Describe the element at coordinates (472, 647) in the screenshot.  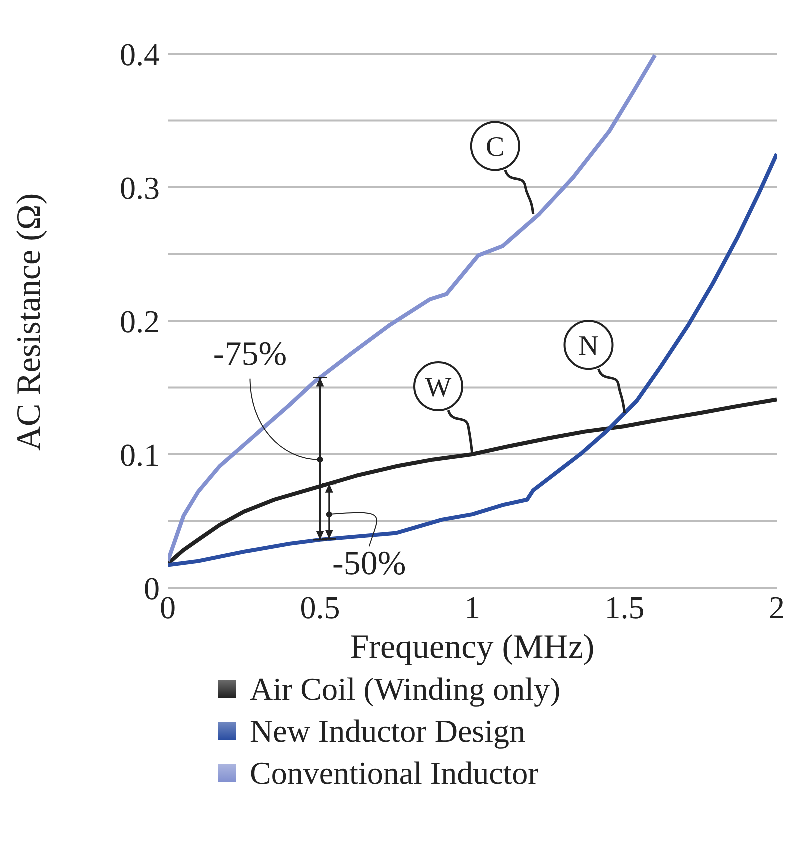
I see `x-axis-title: Frequency (MHz)` at that location.